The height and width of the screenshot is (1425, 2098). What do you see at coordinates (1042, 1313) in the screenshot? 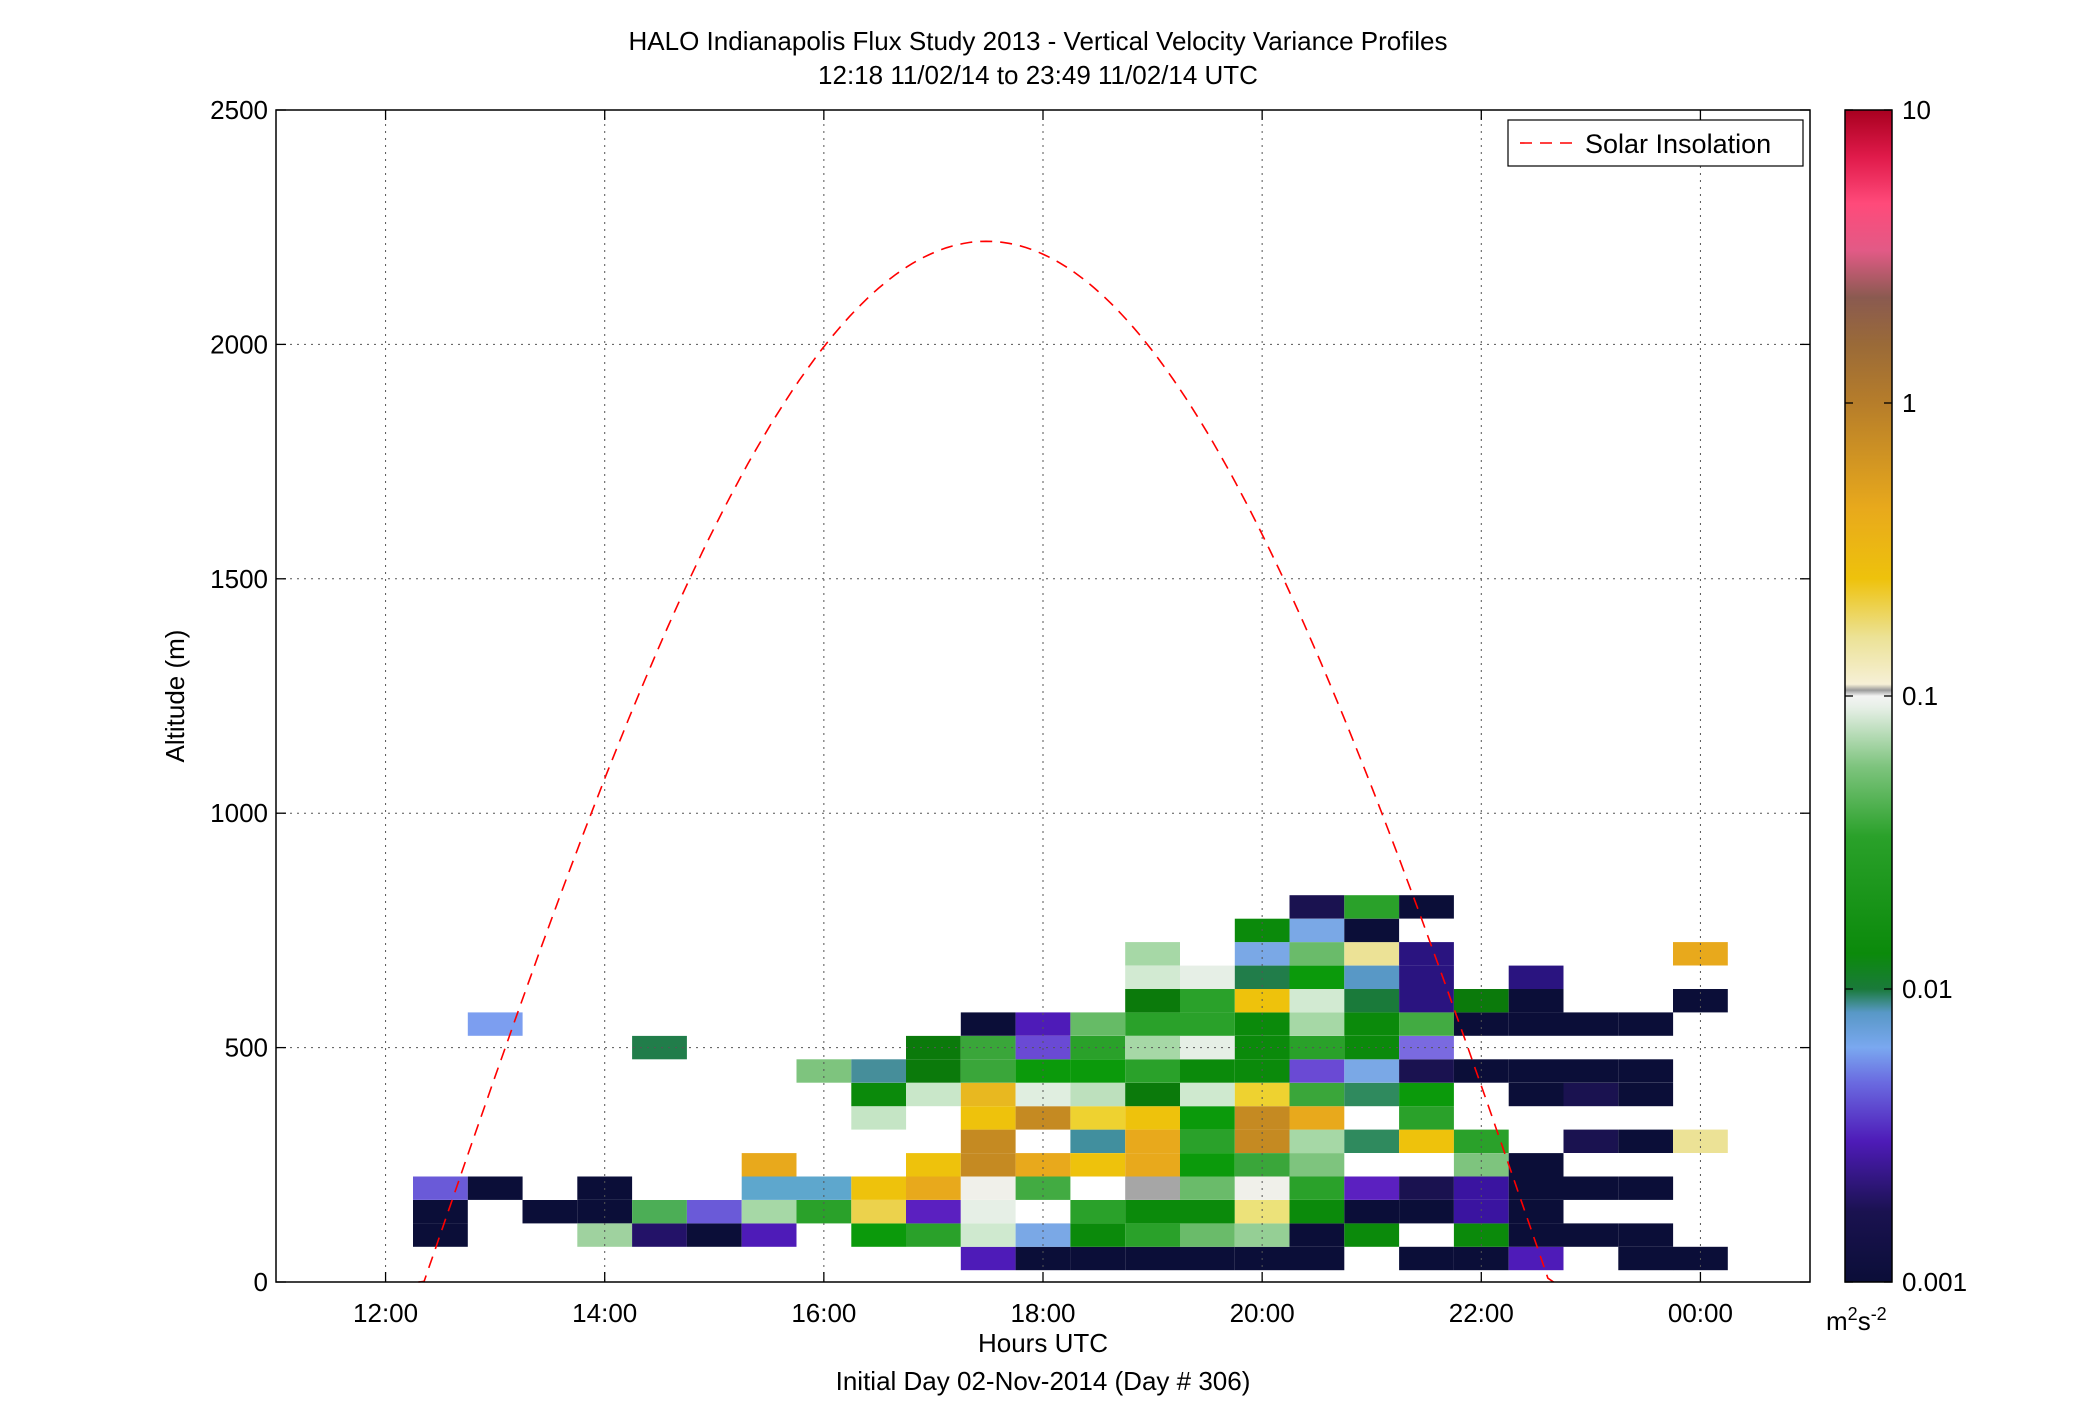
I see `x-tick-label: 18:00` at bounding box center [1042, 1313].